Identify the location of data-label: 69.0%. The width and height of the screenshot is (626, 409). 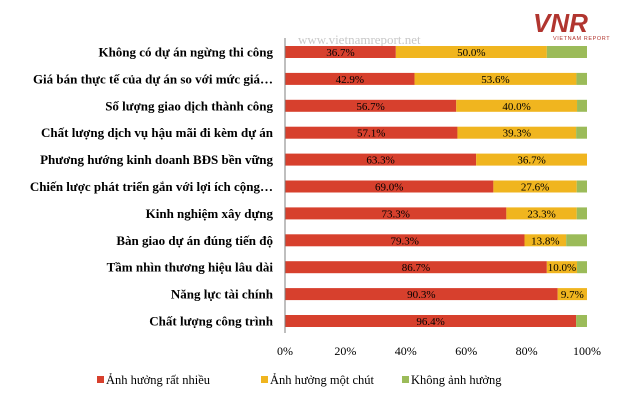
(389, 188).